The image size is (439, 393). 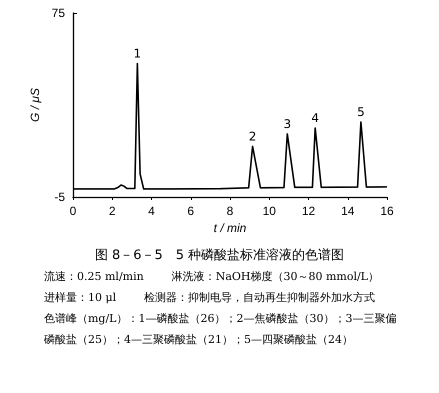 I want to click on annotation: 5, so click(x=361, y=112).